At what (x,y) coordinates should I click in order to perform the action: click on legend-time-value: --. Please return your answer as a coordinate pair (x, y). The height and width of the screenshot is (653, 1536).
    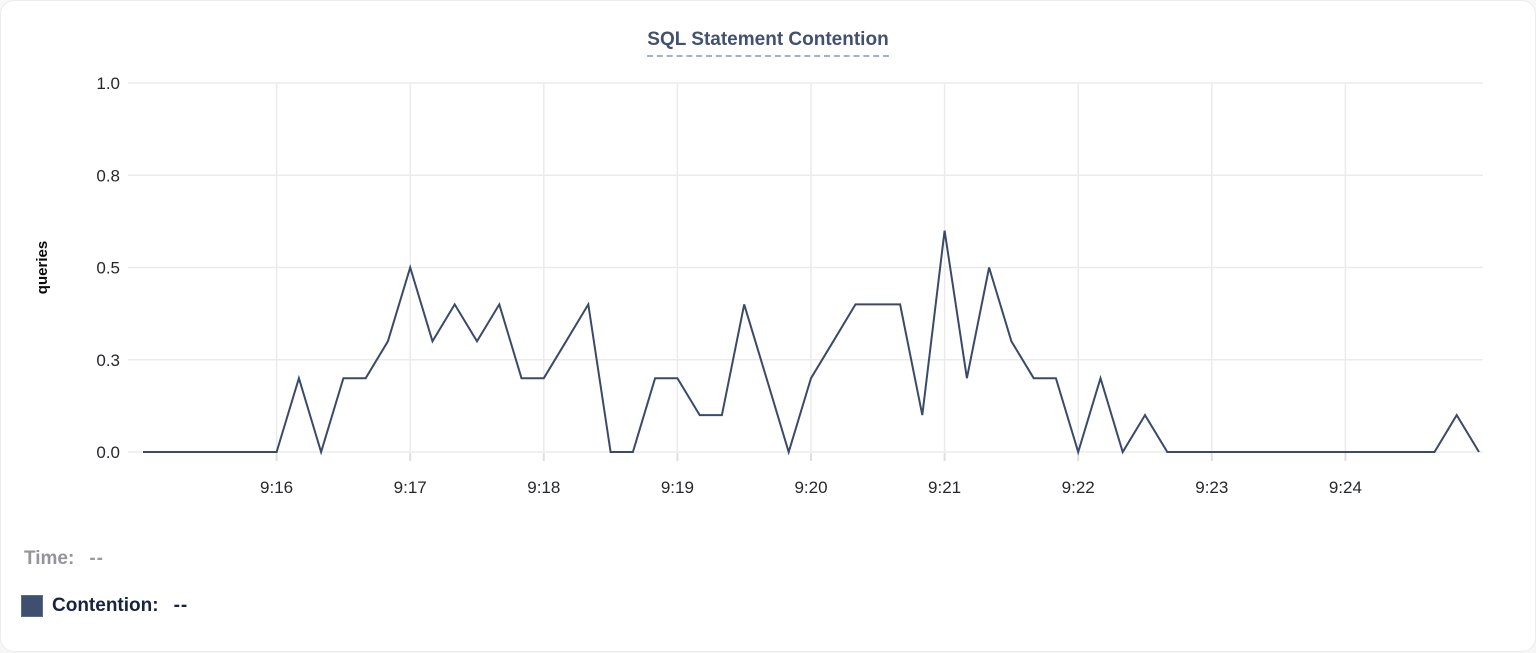
    Looking at the image, I should click on (96, 558).